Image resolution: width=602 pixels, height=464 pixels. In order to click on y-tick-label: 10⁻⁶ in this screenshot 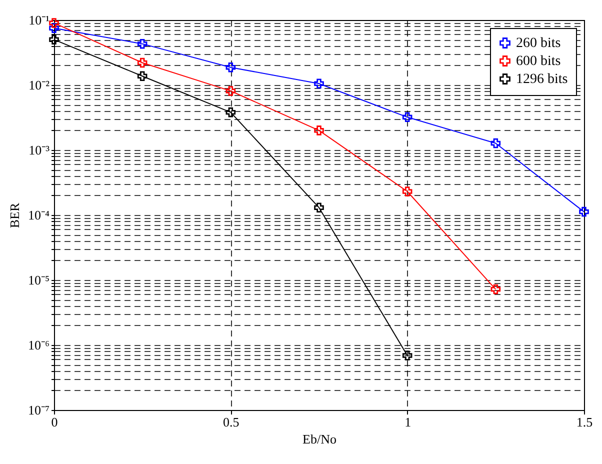, I will do `click(39, 345)`.